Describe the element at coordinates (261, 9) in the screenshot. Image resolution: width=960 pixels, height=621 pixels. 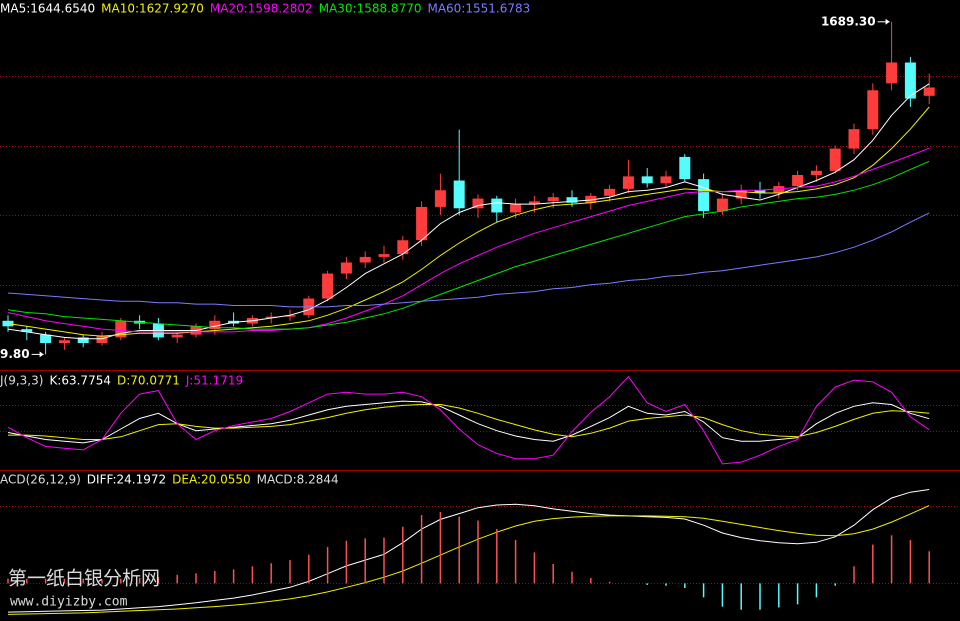
I see `legend-label: MA20:1598.2802` at that location.